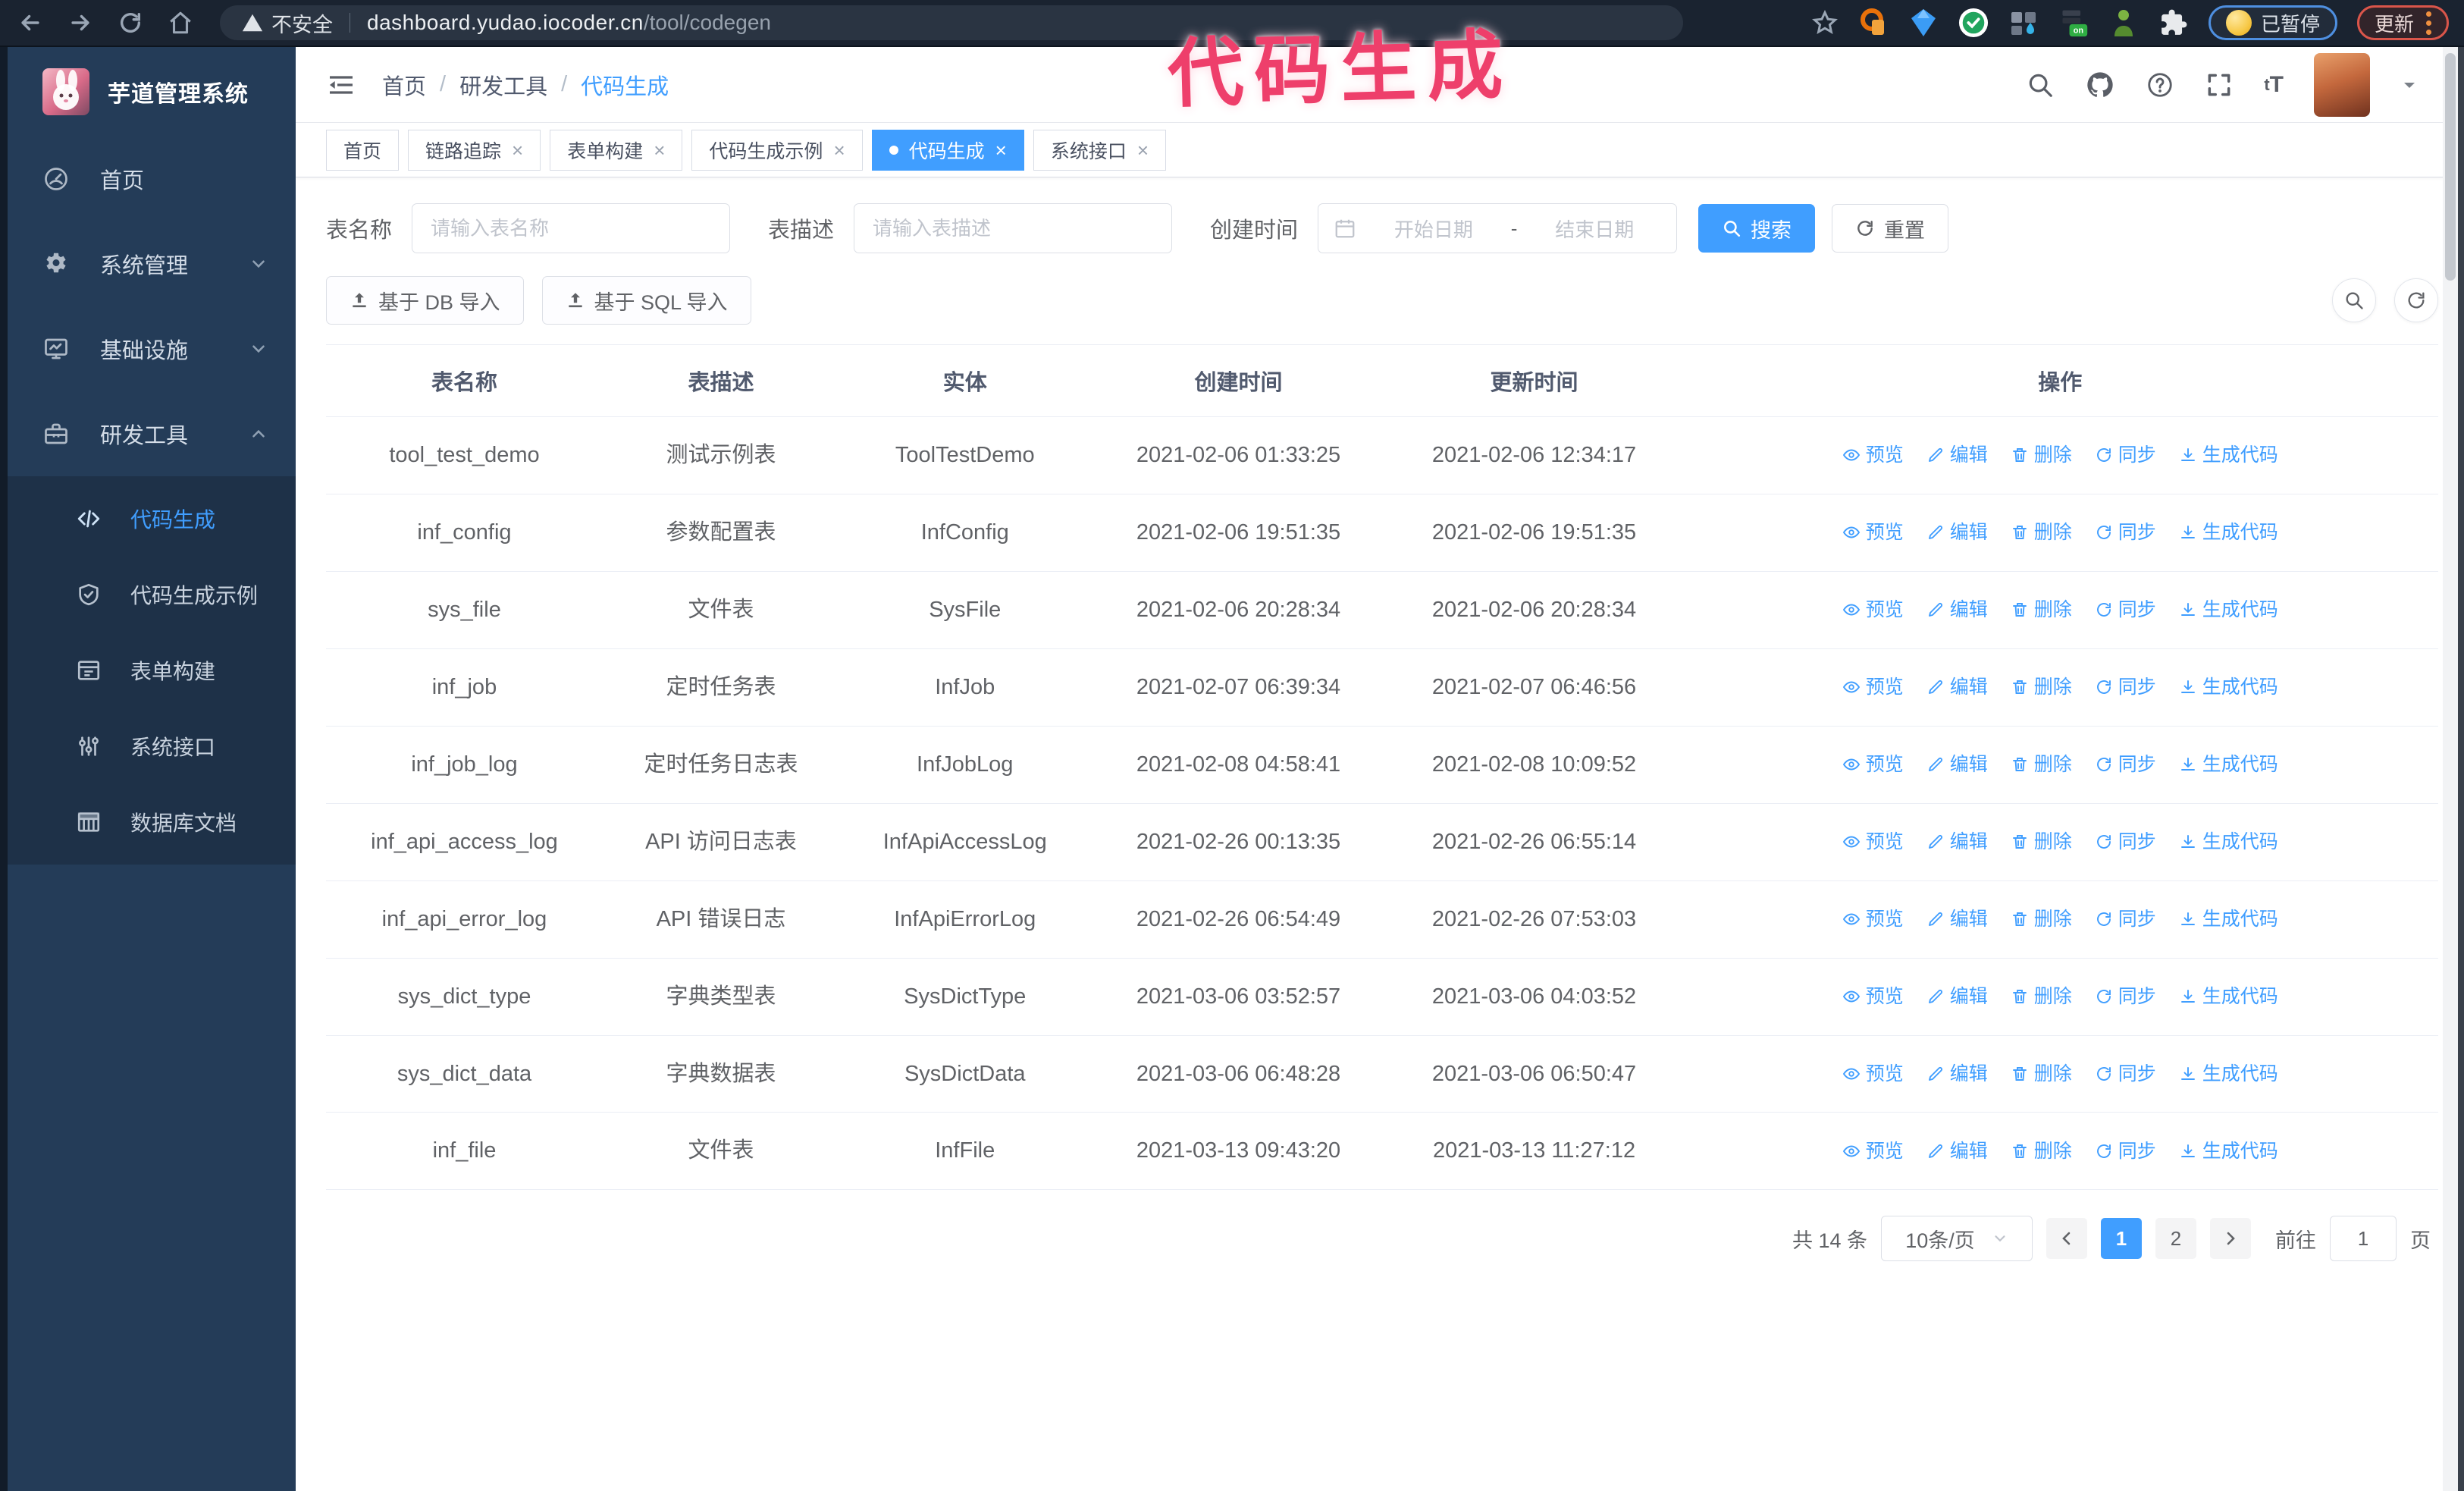 The image size is (2464, 1491). Describe the element at coordinates (2160, 85) in the screenshot. I see `help-icon` at that location.